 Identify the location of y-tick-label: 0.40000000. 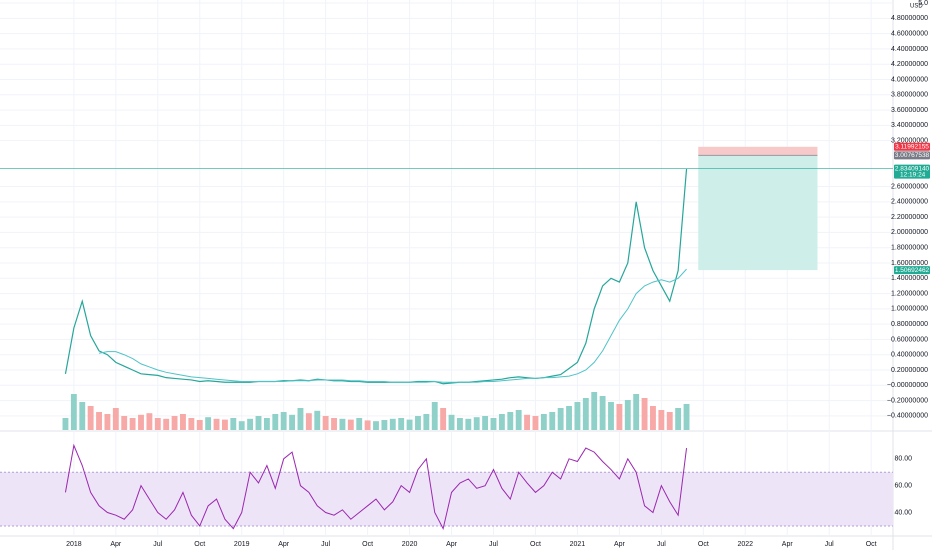
(909, 355).